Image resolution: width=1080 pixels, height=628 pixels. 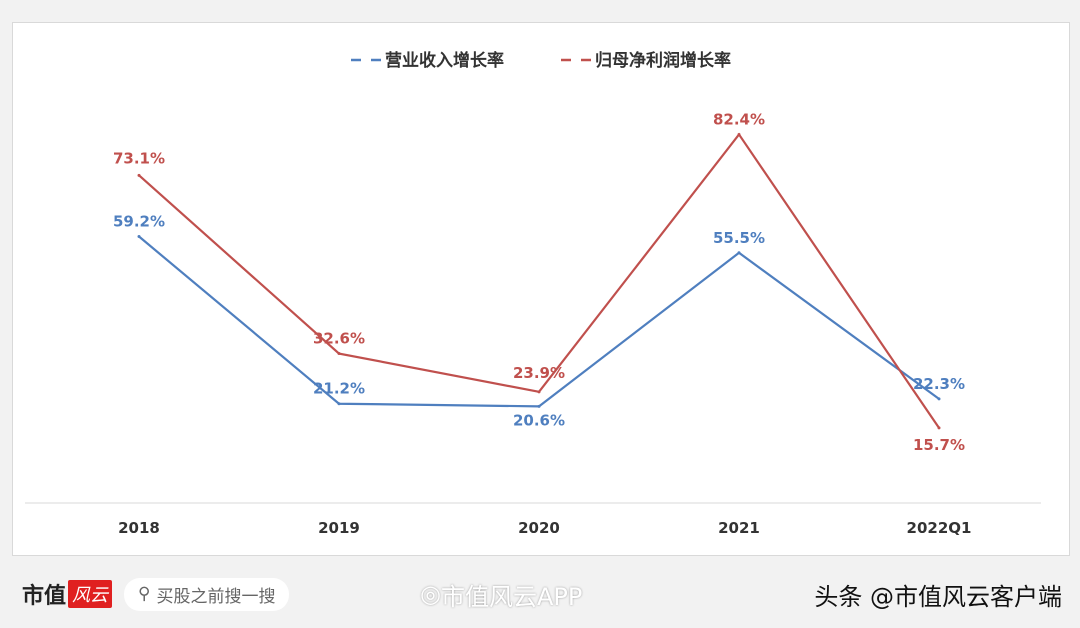 What do you see at coordinates (938, 596) in the screenshot?
I see `toutiao-account: 头条 @市值风云客户端` at bounding box center [938, 596].